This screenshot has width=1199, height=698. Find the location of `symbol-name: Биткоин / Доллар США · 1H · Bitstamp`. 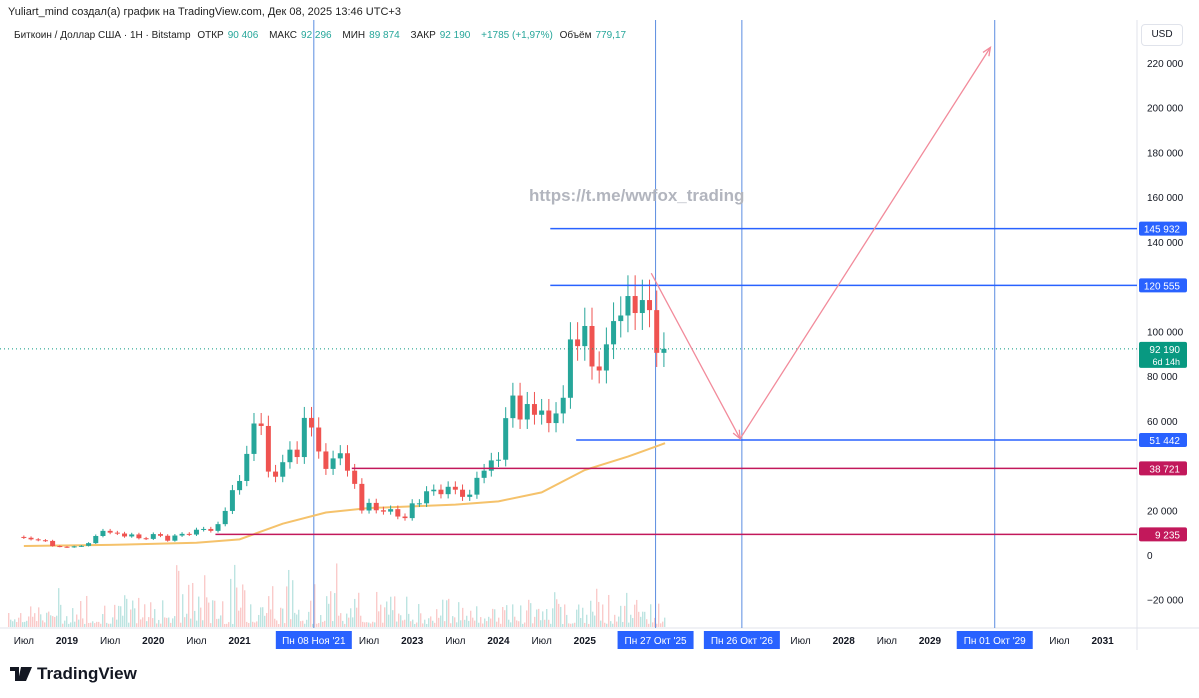

symbol-name: Биткоин / Доллар США · 1H · Bitstamp is located at coordinates (102, 35).